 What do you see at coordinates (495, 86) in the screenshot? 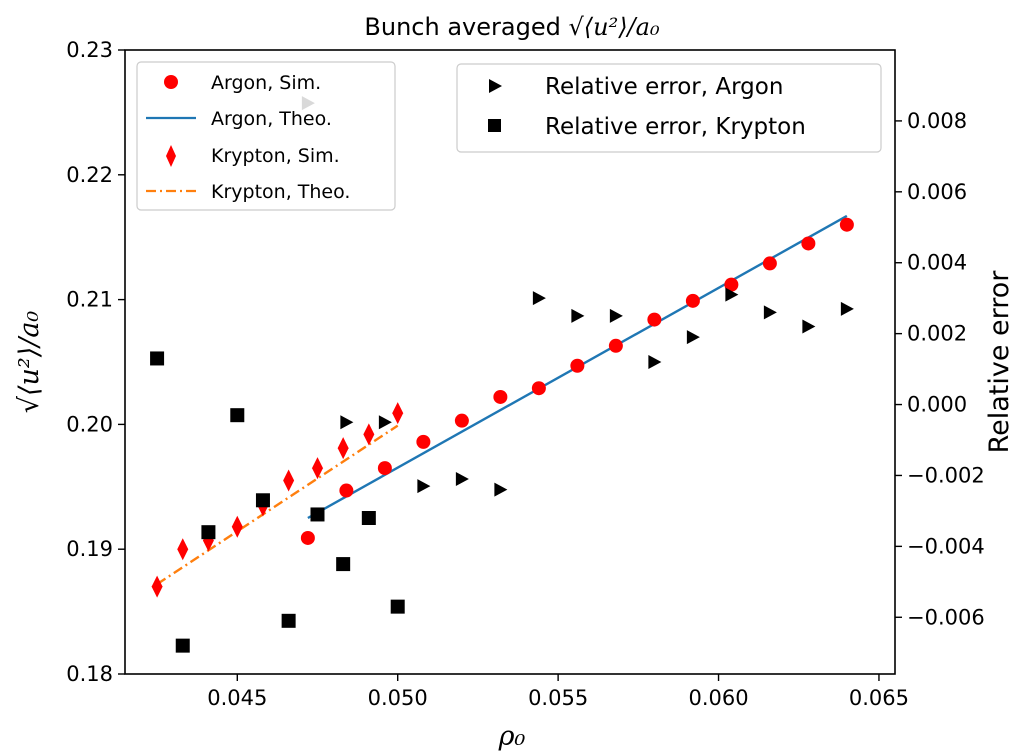
I see `legend-triangle-marker` at bounding box center [495, 86].